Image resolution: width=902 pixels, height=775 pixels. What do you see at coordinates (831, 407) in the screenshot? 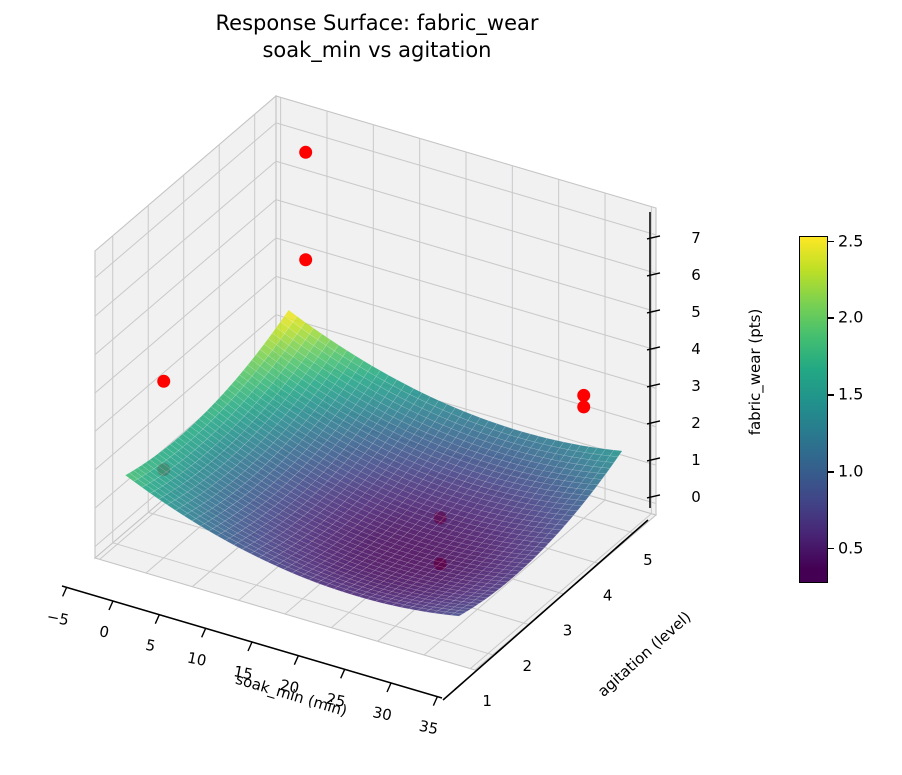
I see `colorbar: 0.5 1.0 1.5 2.0 2.5` at bounding box center [831, 407].